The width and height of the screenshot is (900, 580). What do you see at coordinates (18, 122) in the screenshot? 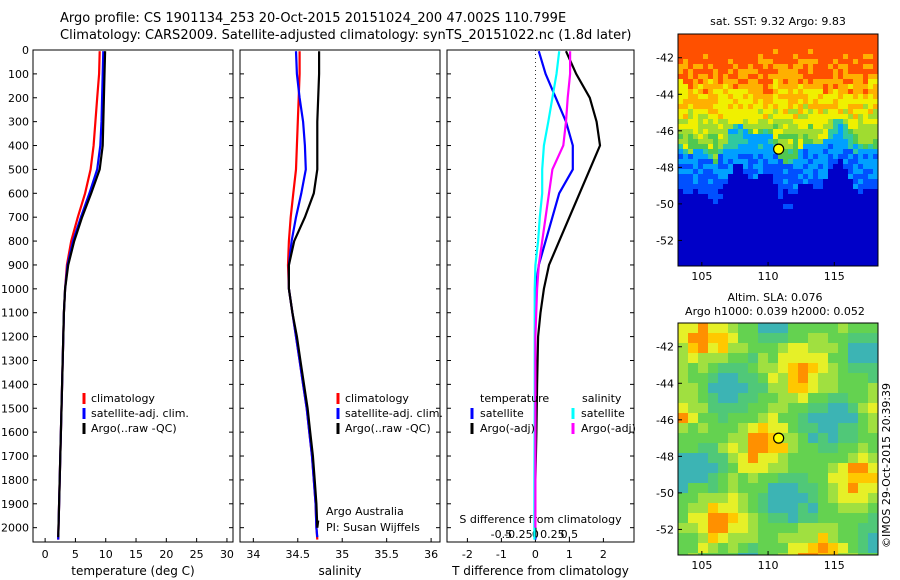
I see `depth-tick-label: 300` at bounding box center [18, 122].